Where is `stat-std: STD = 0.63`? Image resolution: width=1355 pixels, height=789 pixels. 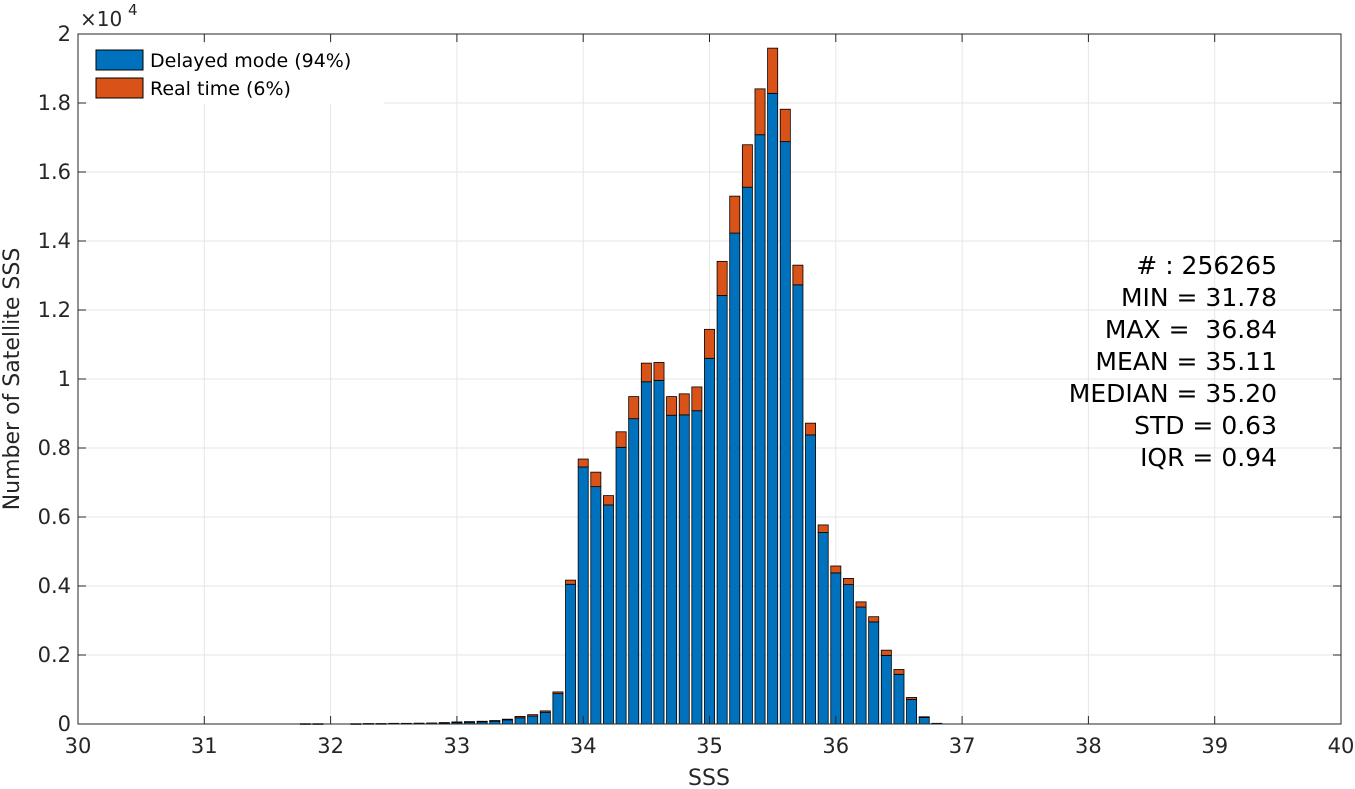 stat-std: STD = 0.63 is located at coordinates (1205, 425).